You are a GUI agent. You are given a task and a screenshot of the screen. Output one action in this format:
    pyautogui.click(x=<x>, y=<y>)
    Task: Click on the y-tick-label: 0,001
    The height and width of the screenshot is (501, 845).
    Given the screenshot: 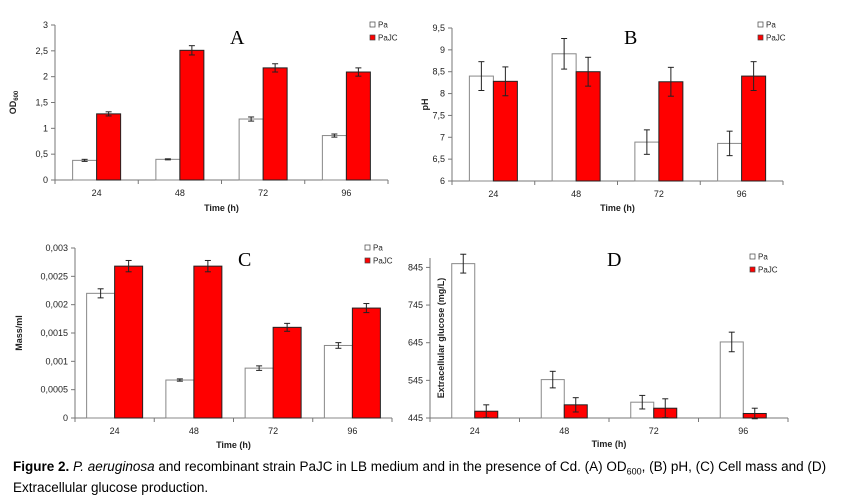 What is the action you would take?
    pyautogui.click(x=56, y=361)
    